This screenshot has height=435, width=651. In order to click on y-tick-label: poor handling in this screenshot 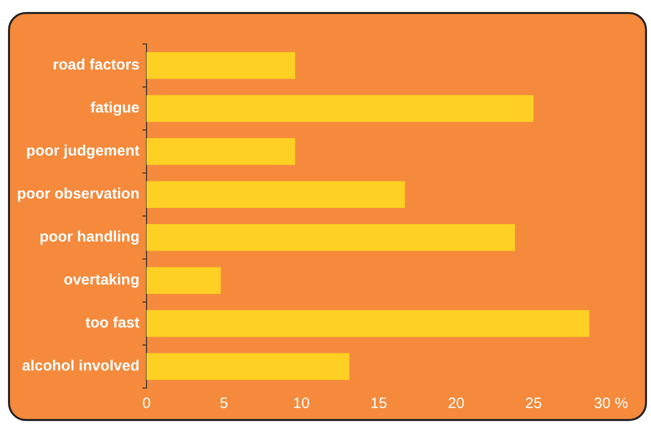, I will do `click(90, 237)`.